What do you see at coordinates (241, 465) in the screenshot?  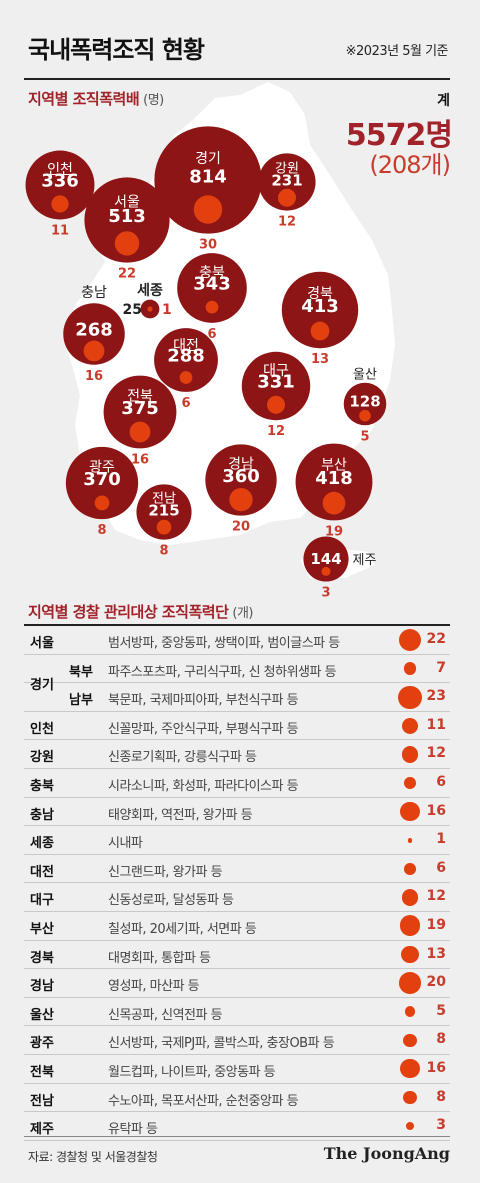 I see `bubble-region-label: 경남` at bounding box center [241, 465].